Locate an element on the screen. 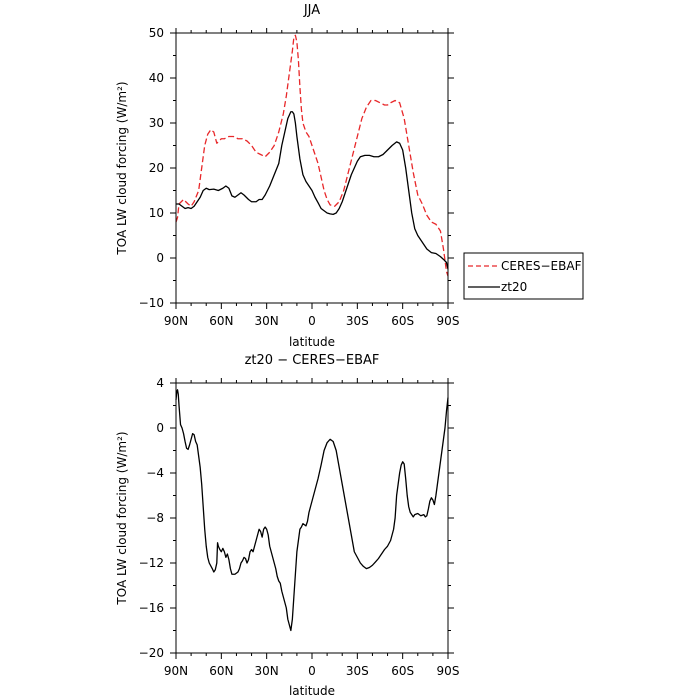  bottom-y-axis-label: TOA LW cloud forcing (W/m²) is located at coordinates (122, 518).